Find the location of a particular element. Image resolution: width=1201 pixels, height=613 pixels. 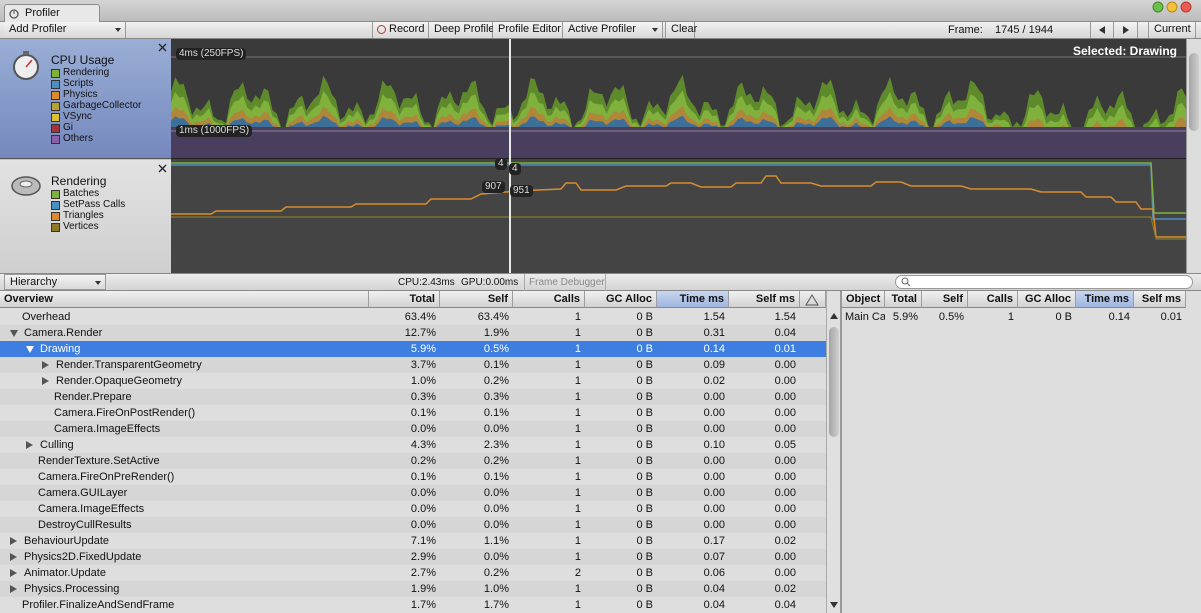

table-row: Overhead 63.4% 63.4% 1 0 B 1.54 1.54 is located at coordinates (413, 317).